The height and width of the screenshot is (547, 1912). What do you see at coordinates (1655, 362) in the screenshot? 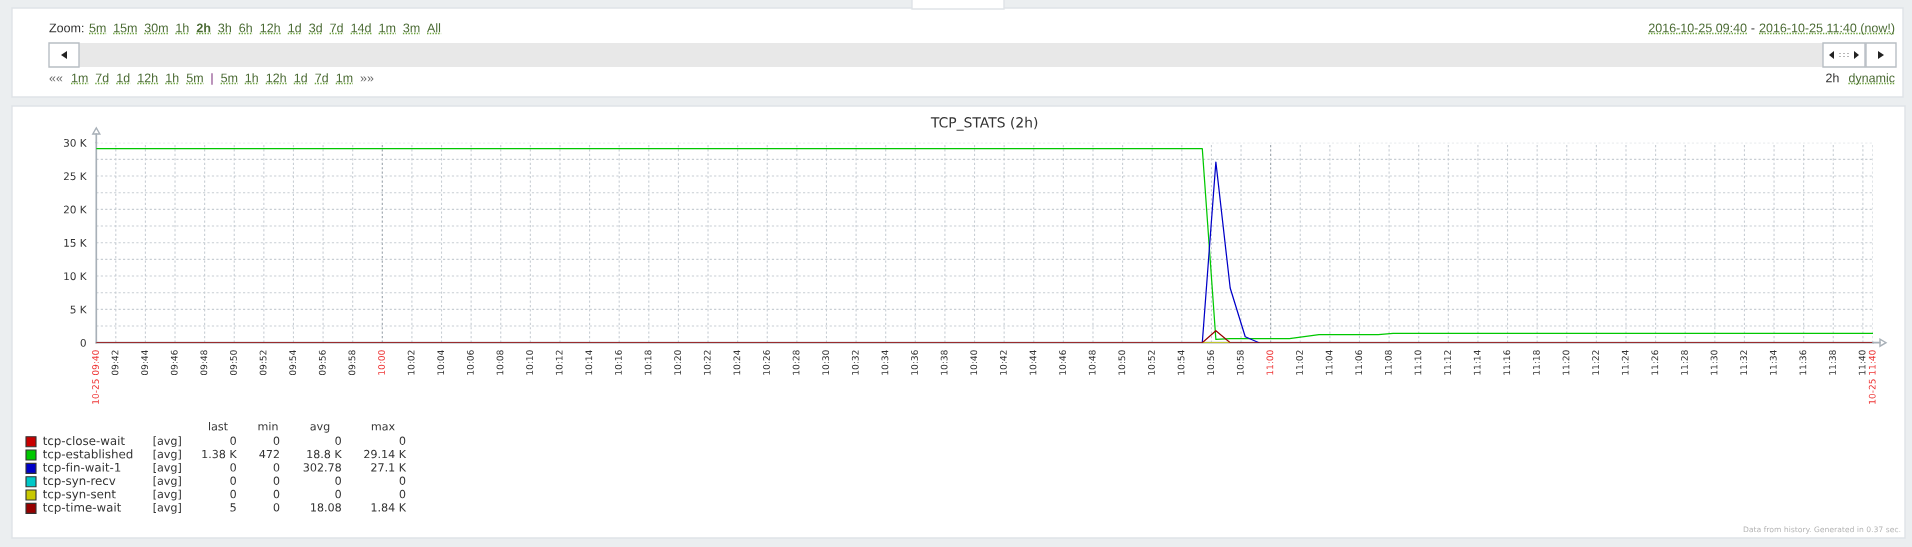
I see `x-tick-label: 11:26` at bounding box center [1655, 362].